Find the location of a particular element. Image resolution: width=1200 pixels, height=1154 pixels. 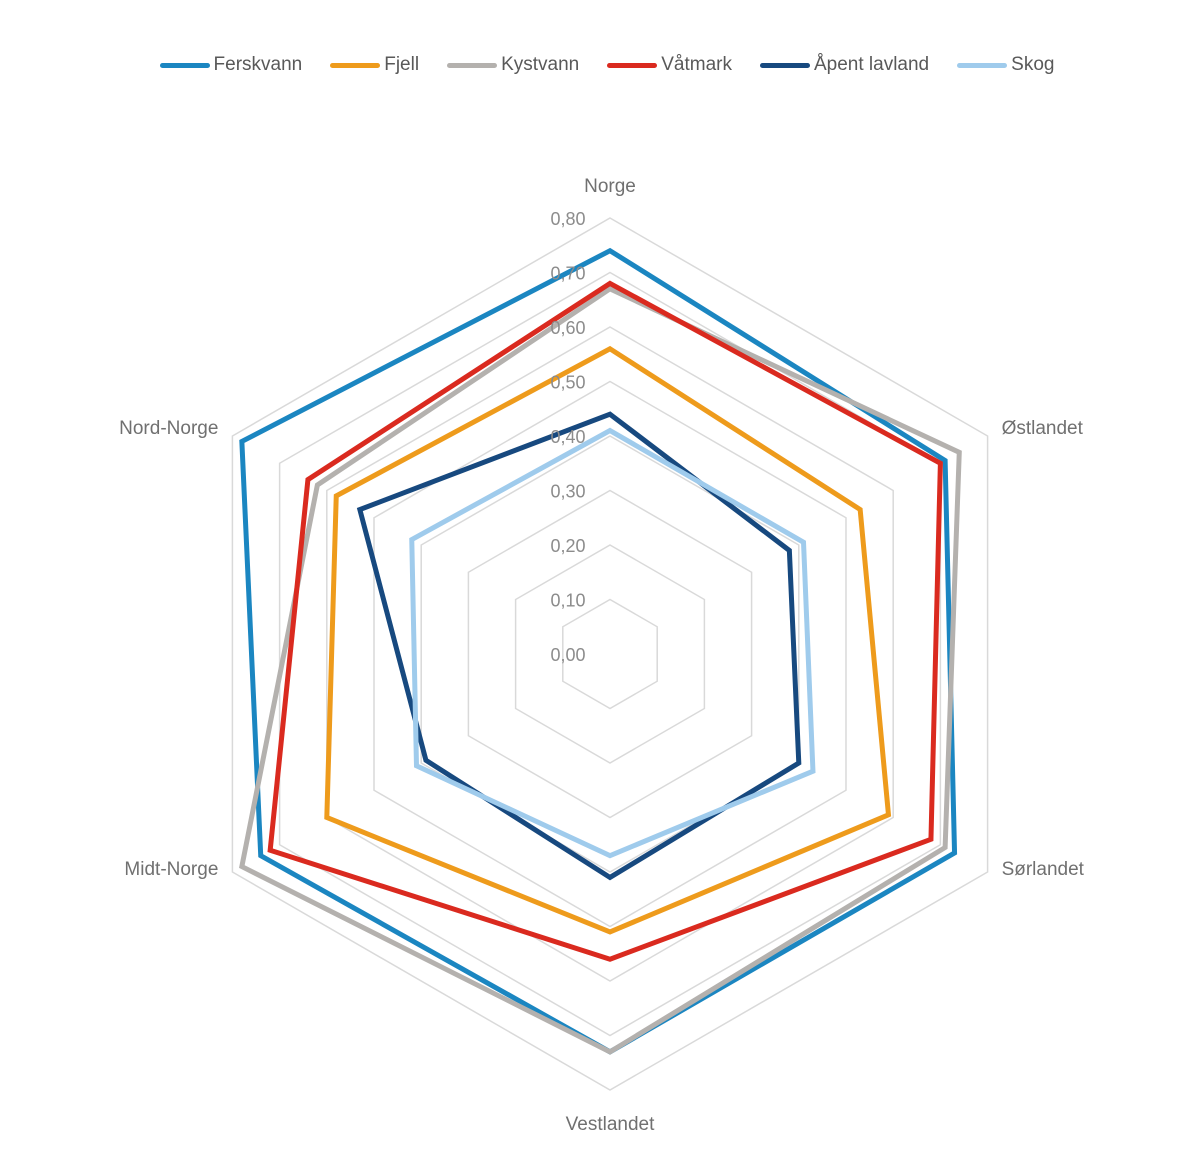

legend-label: Åpent lavland is located at coordinates (871, 64).